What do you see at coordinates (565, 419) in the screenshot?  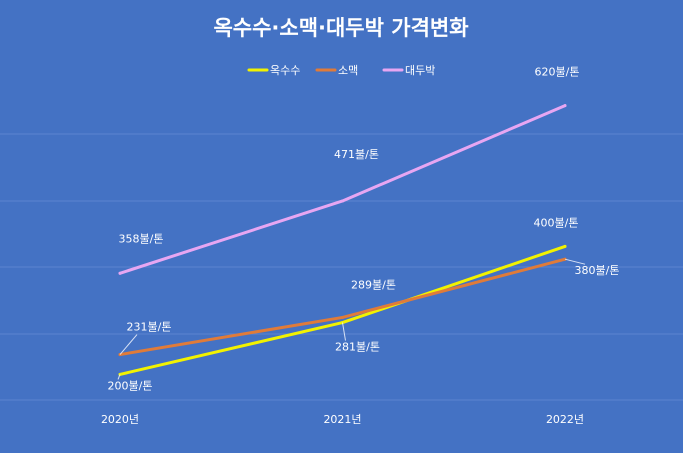 I see `x-tick-label-2: 2022년` at bounding box center [565, 419].